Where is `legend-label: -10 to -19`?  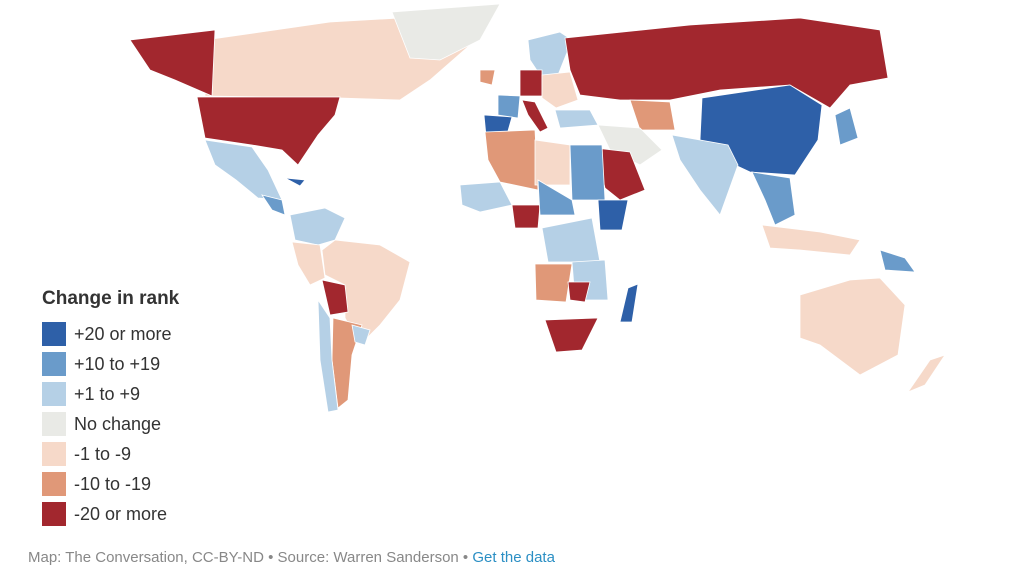 legend-label: -10 to -19 is located at coordinates (112, 484).